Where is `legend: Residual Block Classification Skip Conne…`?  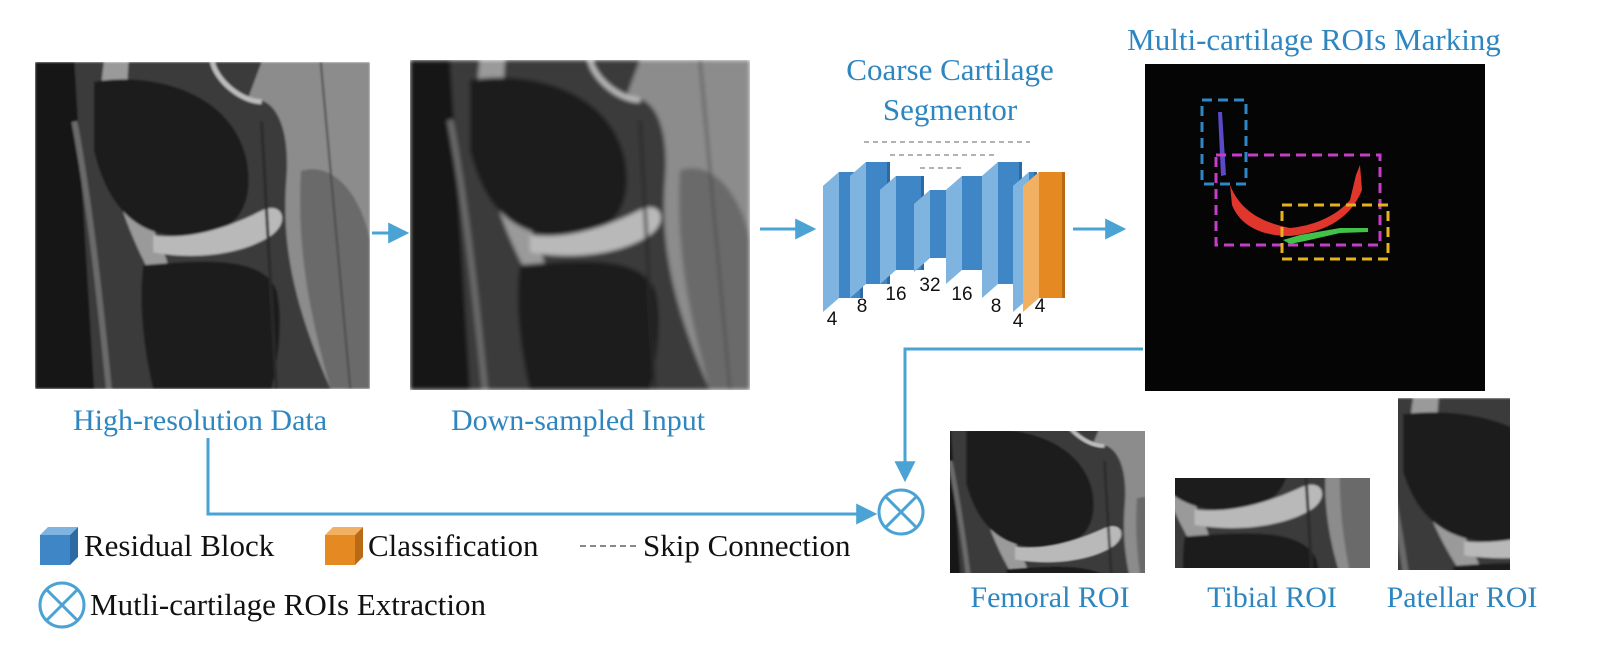 legend: Residual Block Classification Skip Conne… is located at coordinates (444, 578).